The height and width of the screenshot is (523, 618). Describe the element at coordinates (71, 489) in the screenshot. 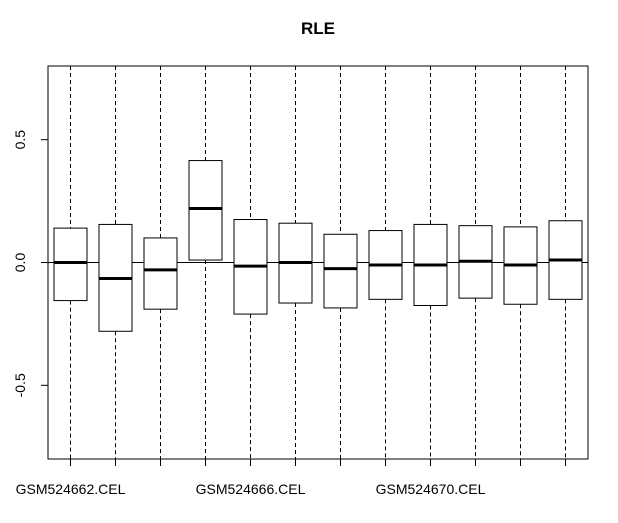

I see `x-tick-label: GSM524662.CEL` at that location.